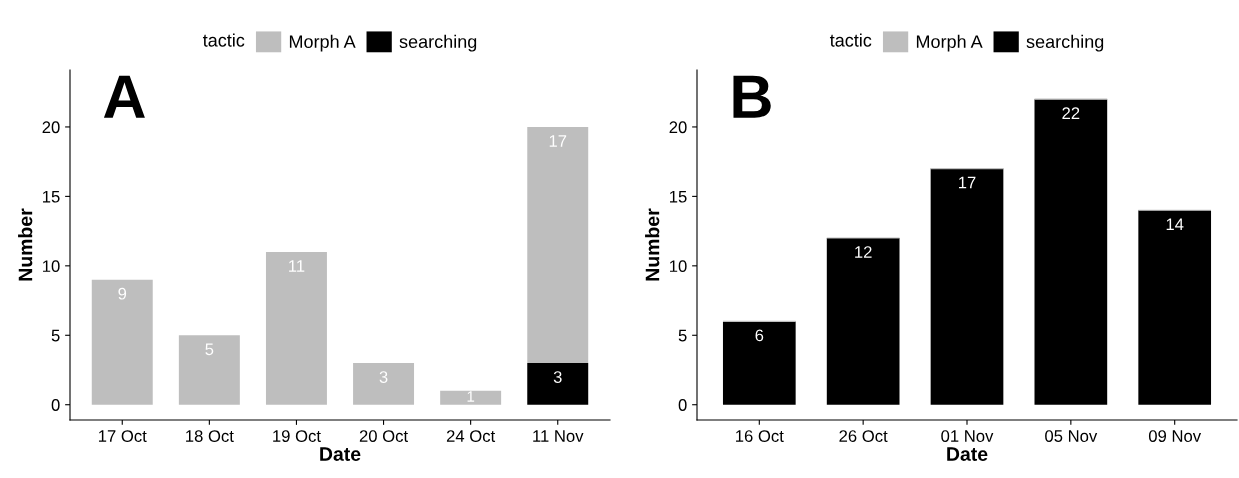 The height and width of the screenshot is (478, 1239). What do you see at coordinates (558, 436) in the screenshot?
I see `x-tick-label: 11 Nov` at bounding box center [558, 436].